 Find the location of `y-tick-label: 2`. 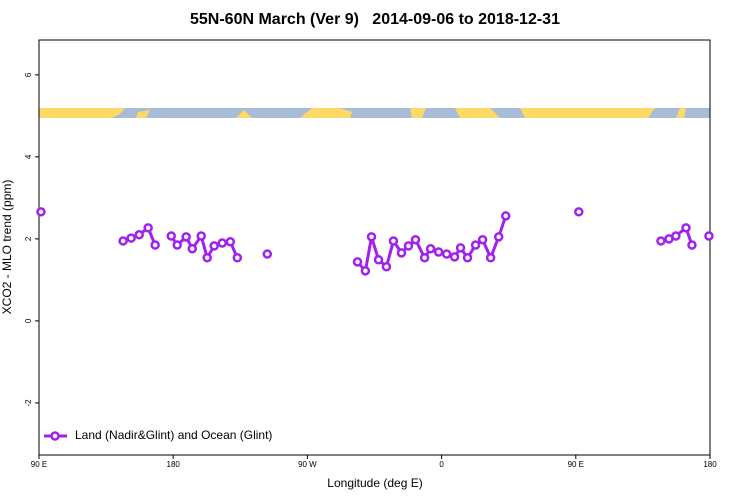

y-tick-label: 2 is located at coordinates (28, 238).